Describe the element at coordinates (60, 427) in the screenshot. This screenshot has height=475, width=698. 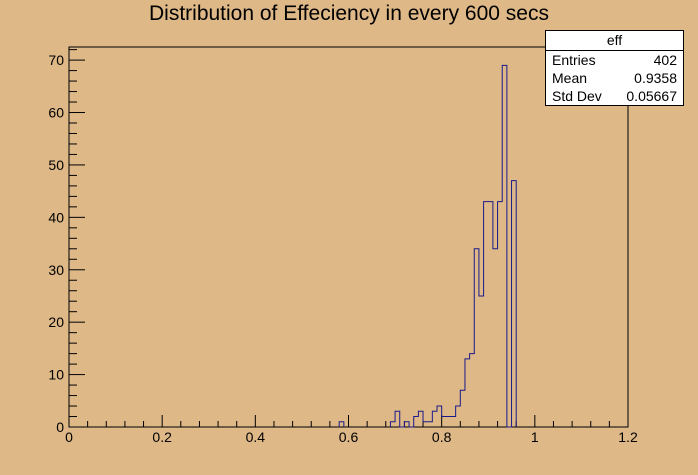
I see `y-tick-label: 0` at that location.